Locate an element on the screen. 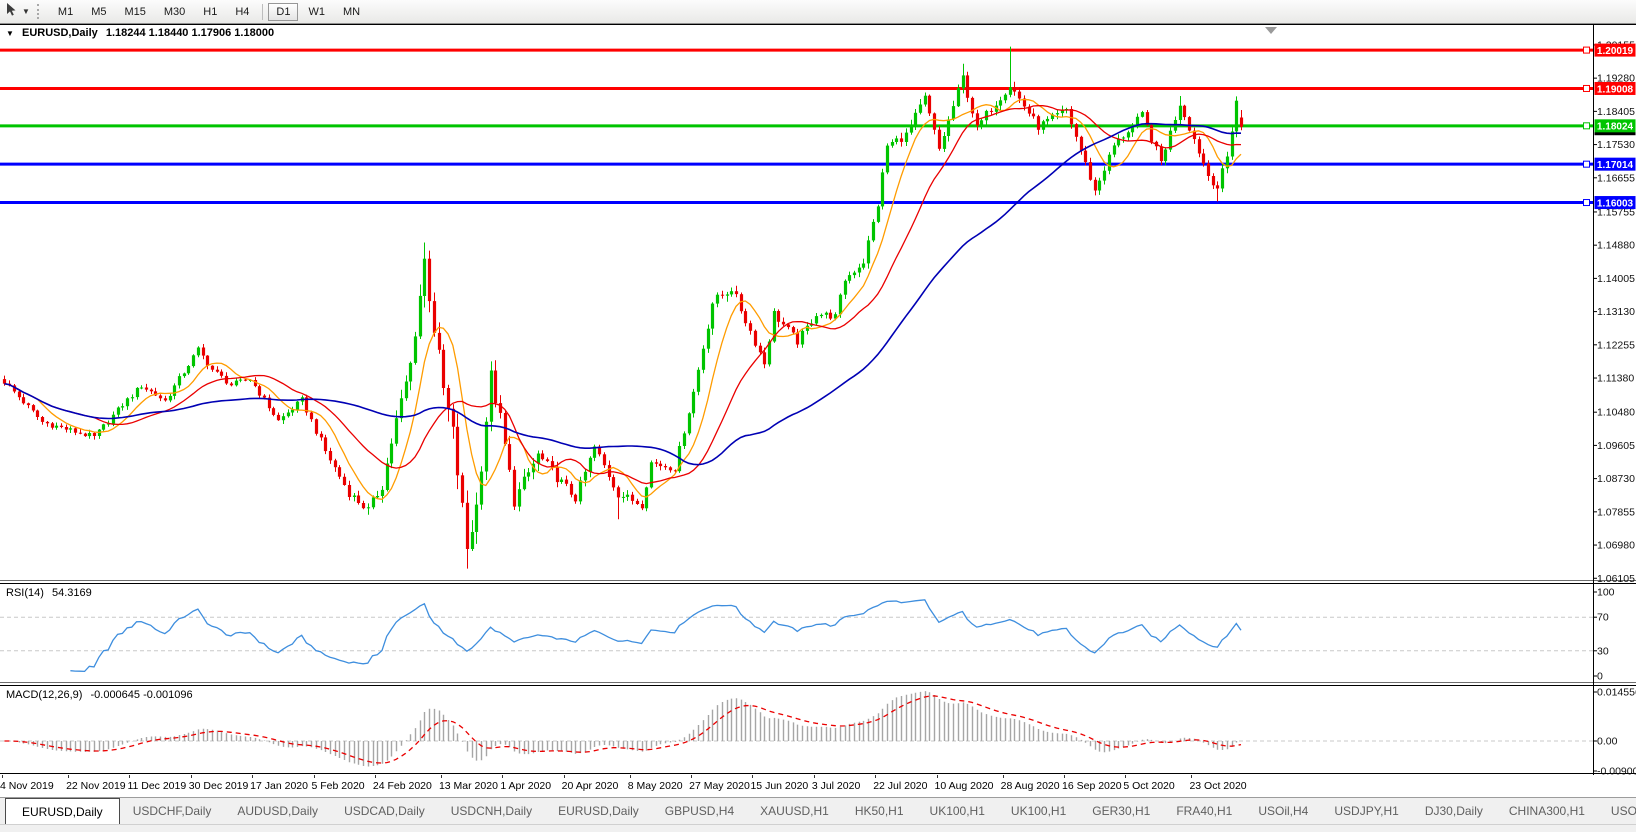  price-axis-label-1.09605: 1.09605 is located at coordinates (1616, 446).